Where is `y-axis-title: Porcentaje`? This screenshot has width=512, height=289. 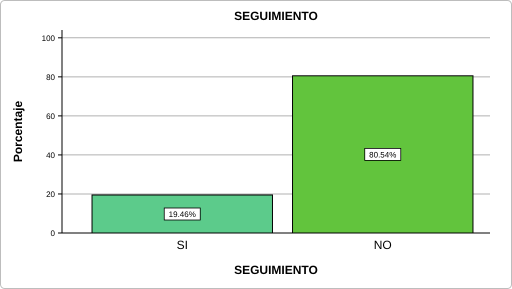
y-axis-title: Porcentaje is located at coordinates (18, 131).